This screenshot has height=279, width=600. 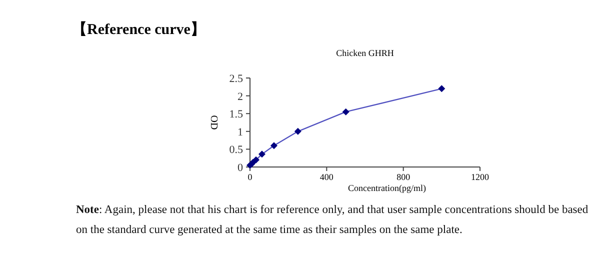 I want to click on y-tick-label: 1, so click(x=240, y=132).